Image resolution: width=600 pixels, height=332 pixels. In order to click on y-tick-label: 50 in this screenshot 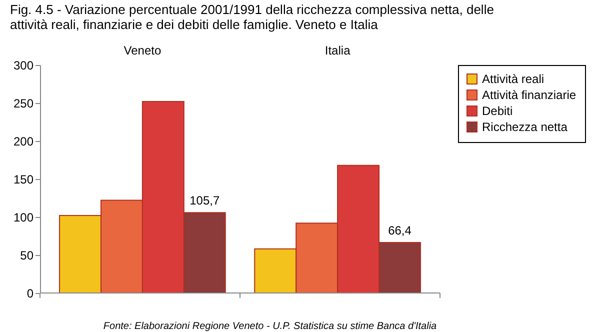, I will do `click(27, 255)`.